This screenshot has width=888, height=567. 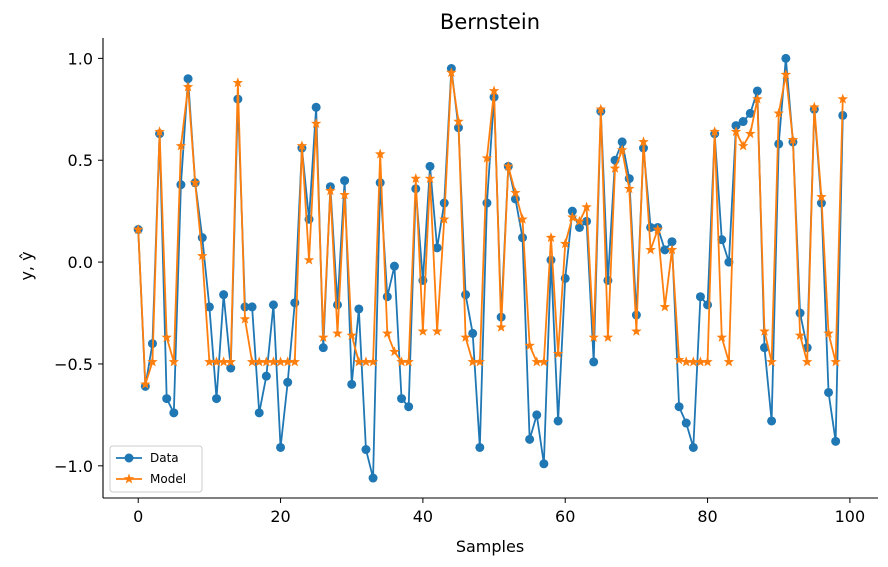 I want to click on x-tick-label: 20, so click(x=280, y=516).